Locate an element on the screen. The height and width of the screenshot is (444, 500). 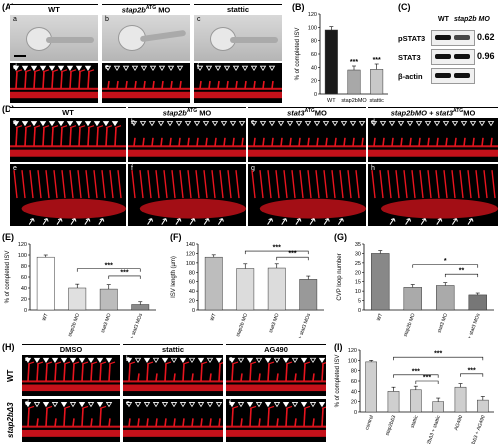
x-tick-label: stattic is located at coordinates (415, 421).